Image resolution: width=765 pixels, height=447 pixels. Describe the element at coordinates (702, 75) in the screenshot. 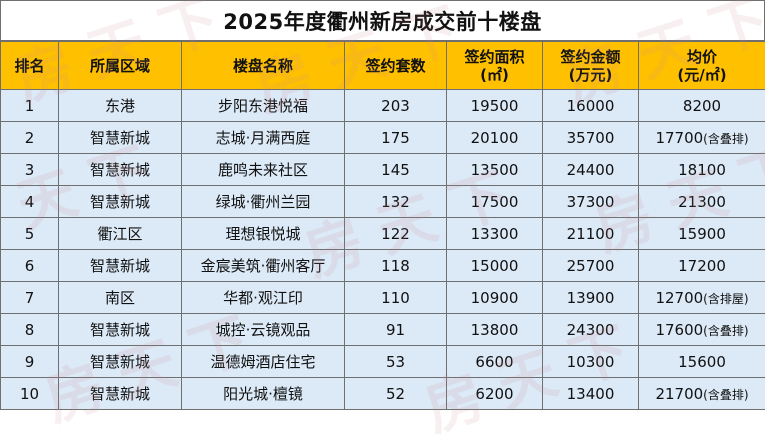

I see `header-price-unit: (元/㎡)` at that location.